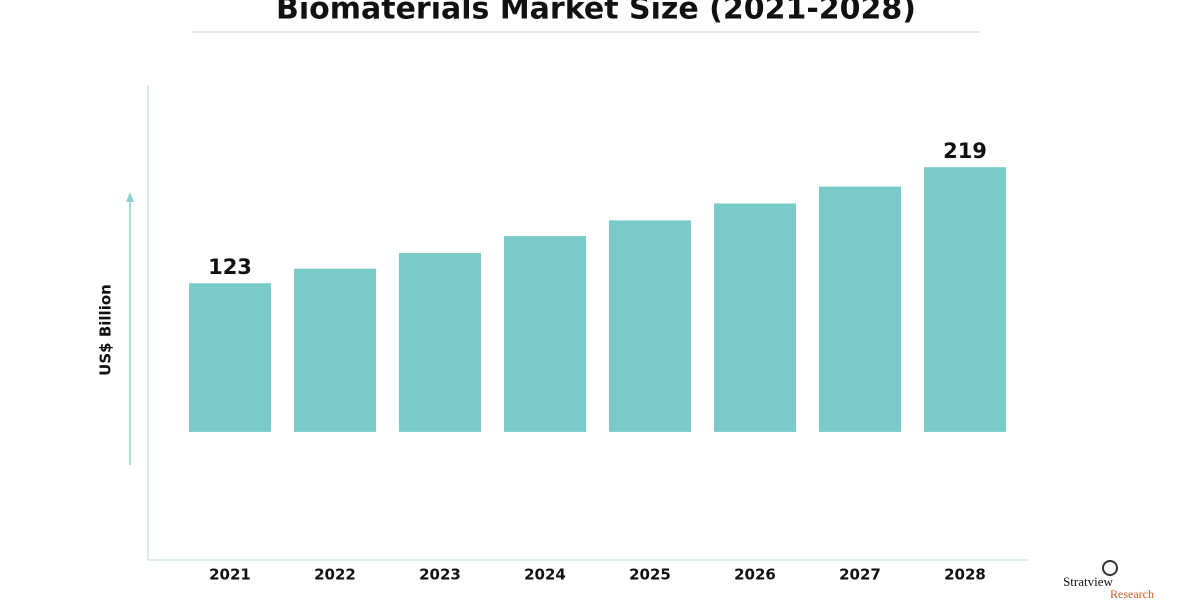 This screenshot has width=1200, height=600. What do you see at coordinates (1110, 568) in the screenshot?
I see `logo-icon` at bounding box center [1110, 568].